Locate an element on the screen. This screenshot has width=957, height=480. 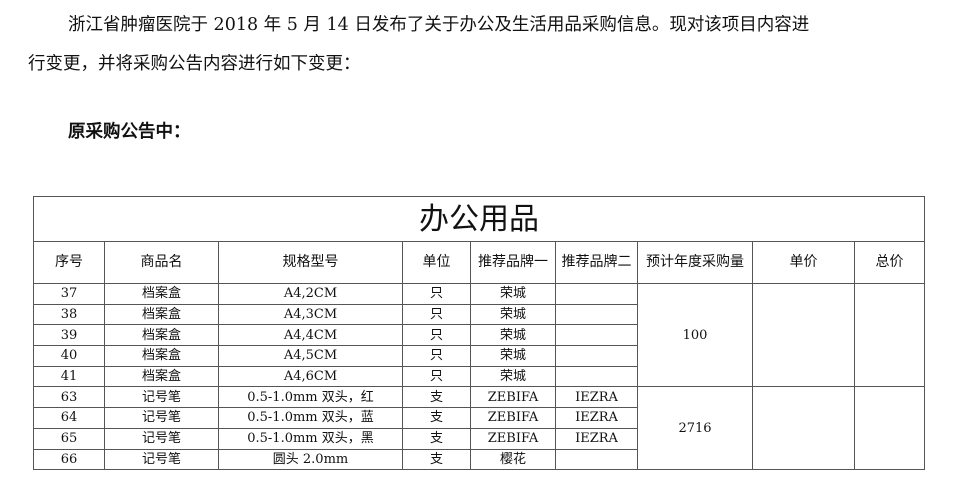
cell-annual-qty: 2716 is located at coordinates (695, 428).